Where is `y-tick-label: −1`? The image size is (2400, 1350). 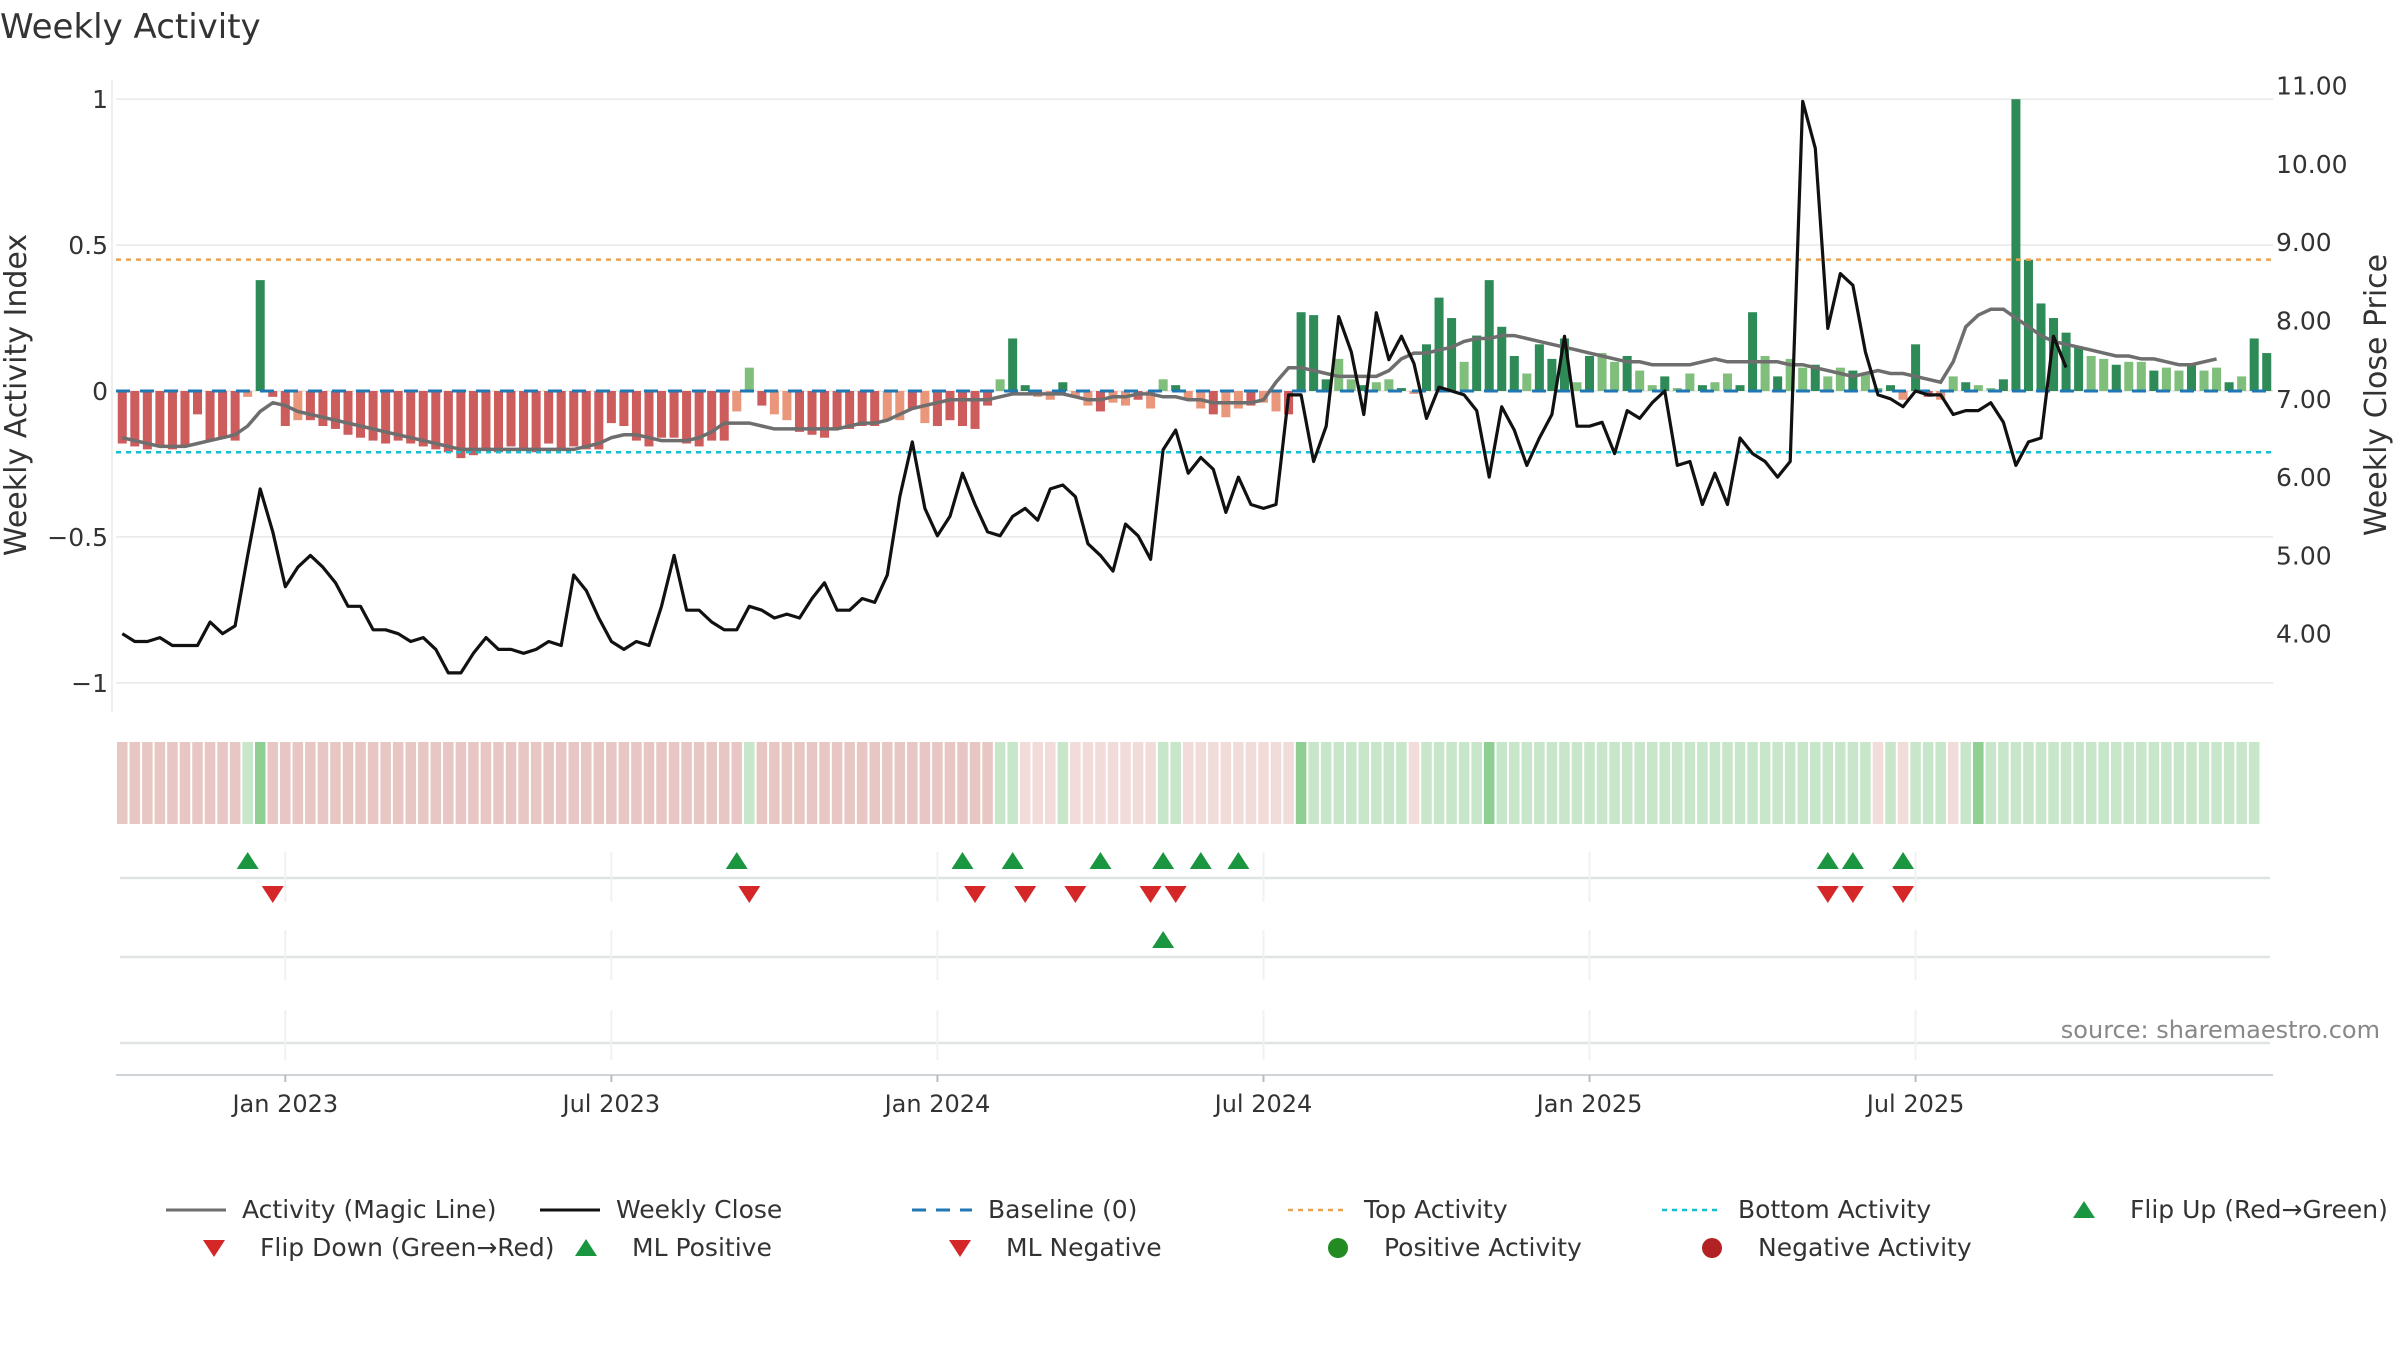 y-tick-label: −1 is located at coordinates (89, 683).